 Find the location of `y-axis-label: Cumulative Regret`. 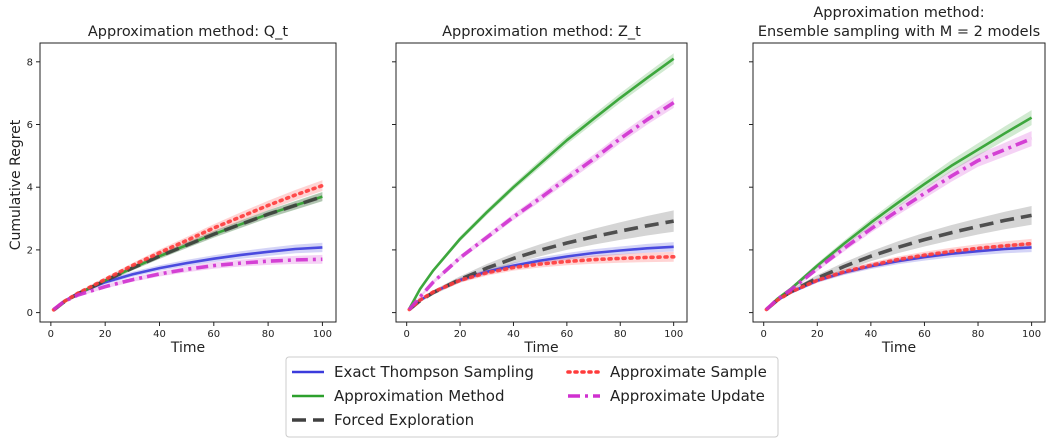

y-axis-label: Cumulative Regret is located at coordinates (16, 184).